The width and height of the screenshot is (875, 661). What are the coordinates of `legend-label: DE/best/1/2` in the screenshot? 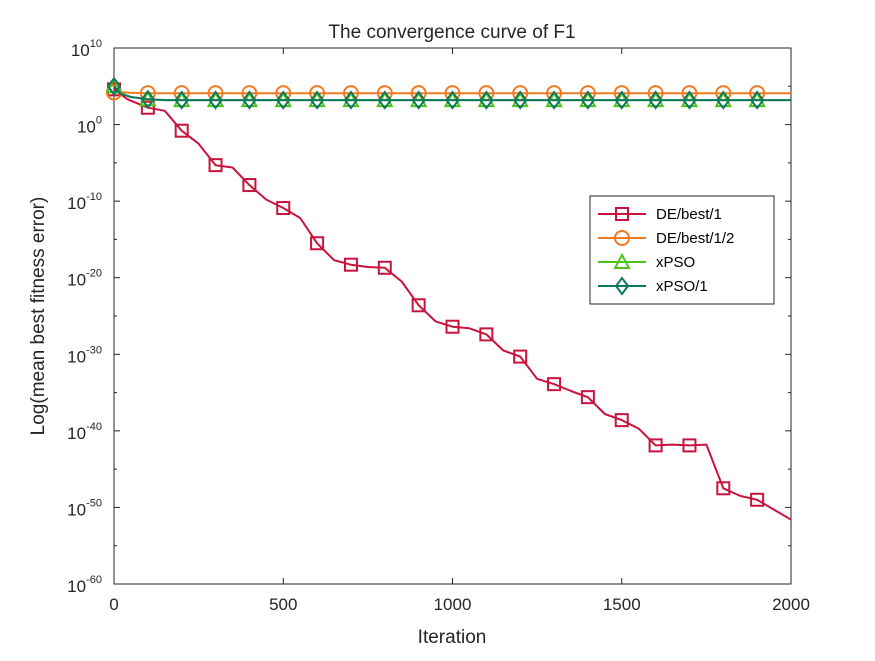 It's located at (695, 238).